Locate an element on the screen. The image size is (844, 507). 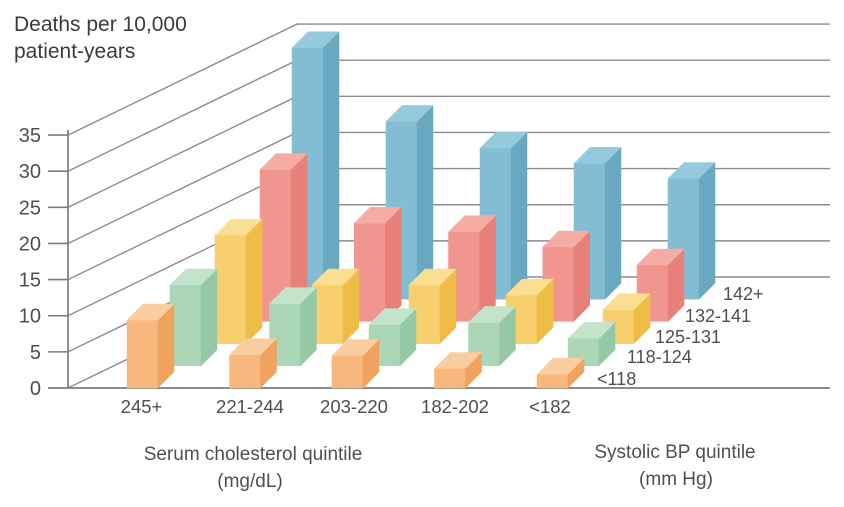
x-category-label-203-220: 203-220 is located at coordinates (354, 406).